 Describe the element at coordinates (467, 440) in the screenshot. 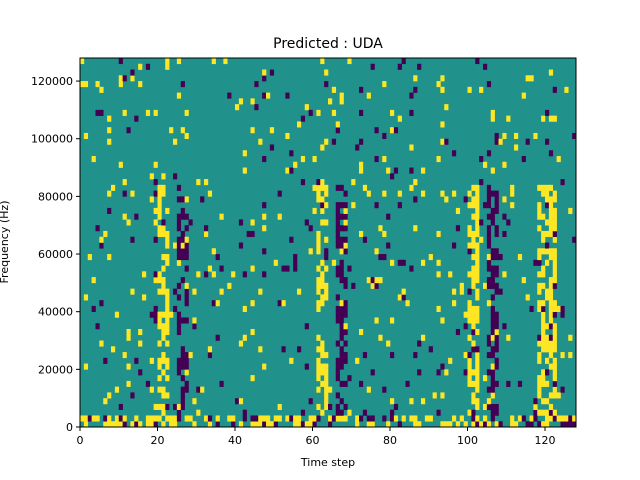

I see `x-tick-label: 100` at that location.